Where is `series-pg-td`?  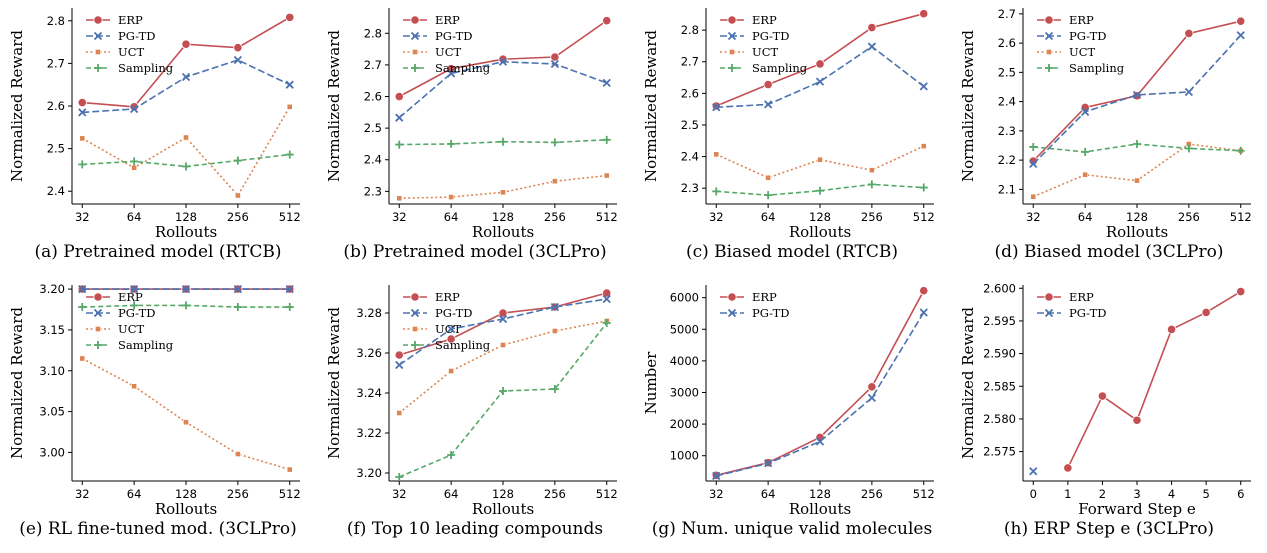 series-pg-td is located at coordinates (503, 89).